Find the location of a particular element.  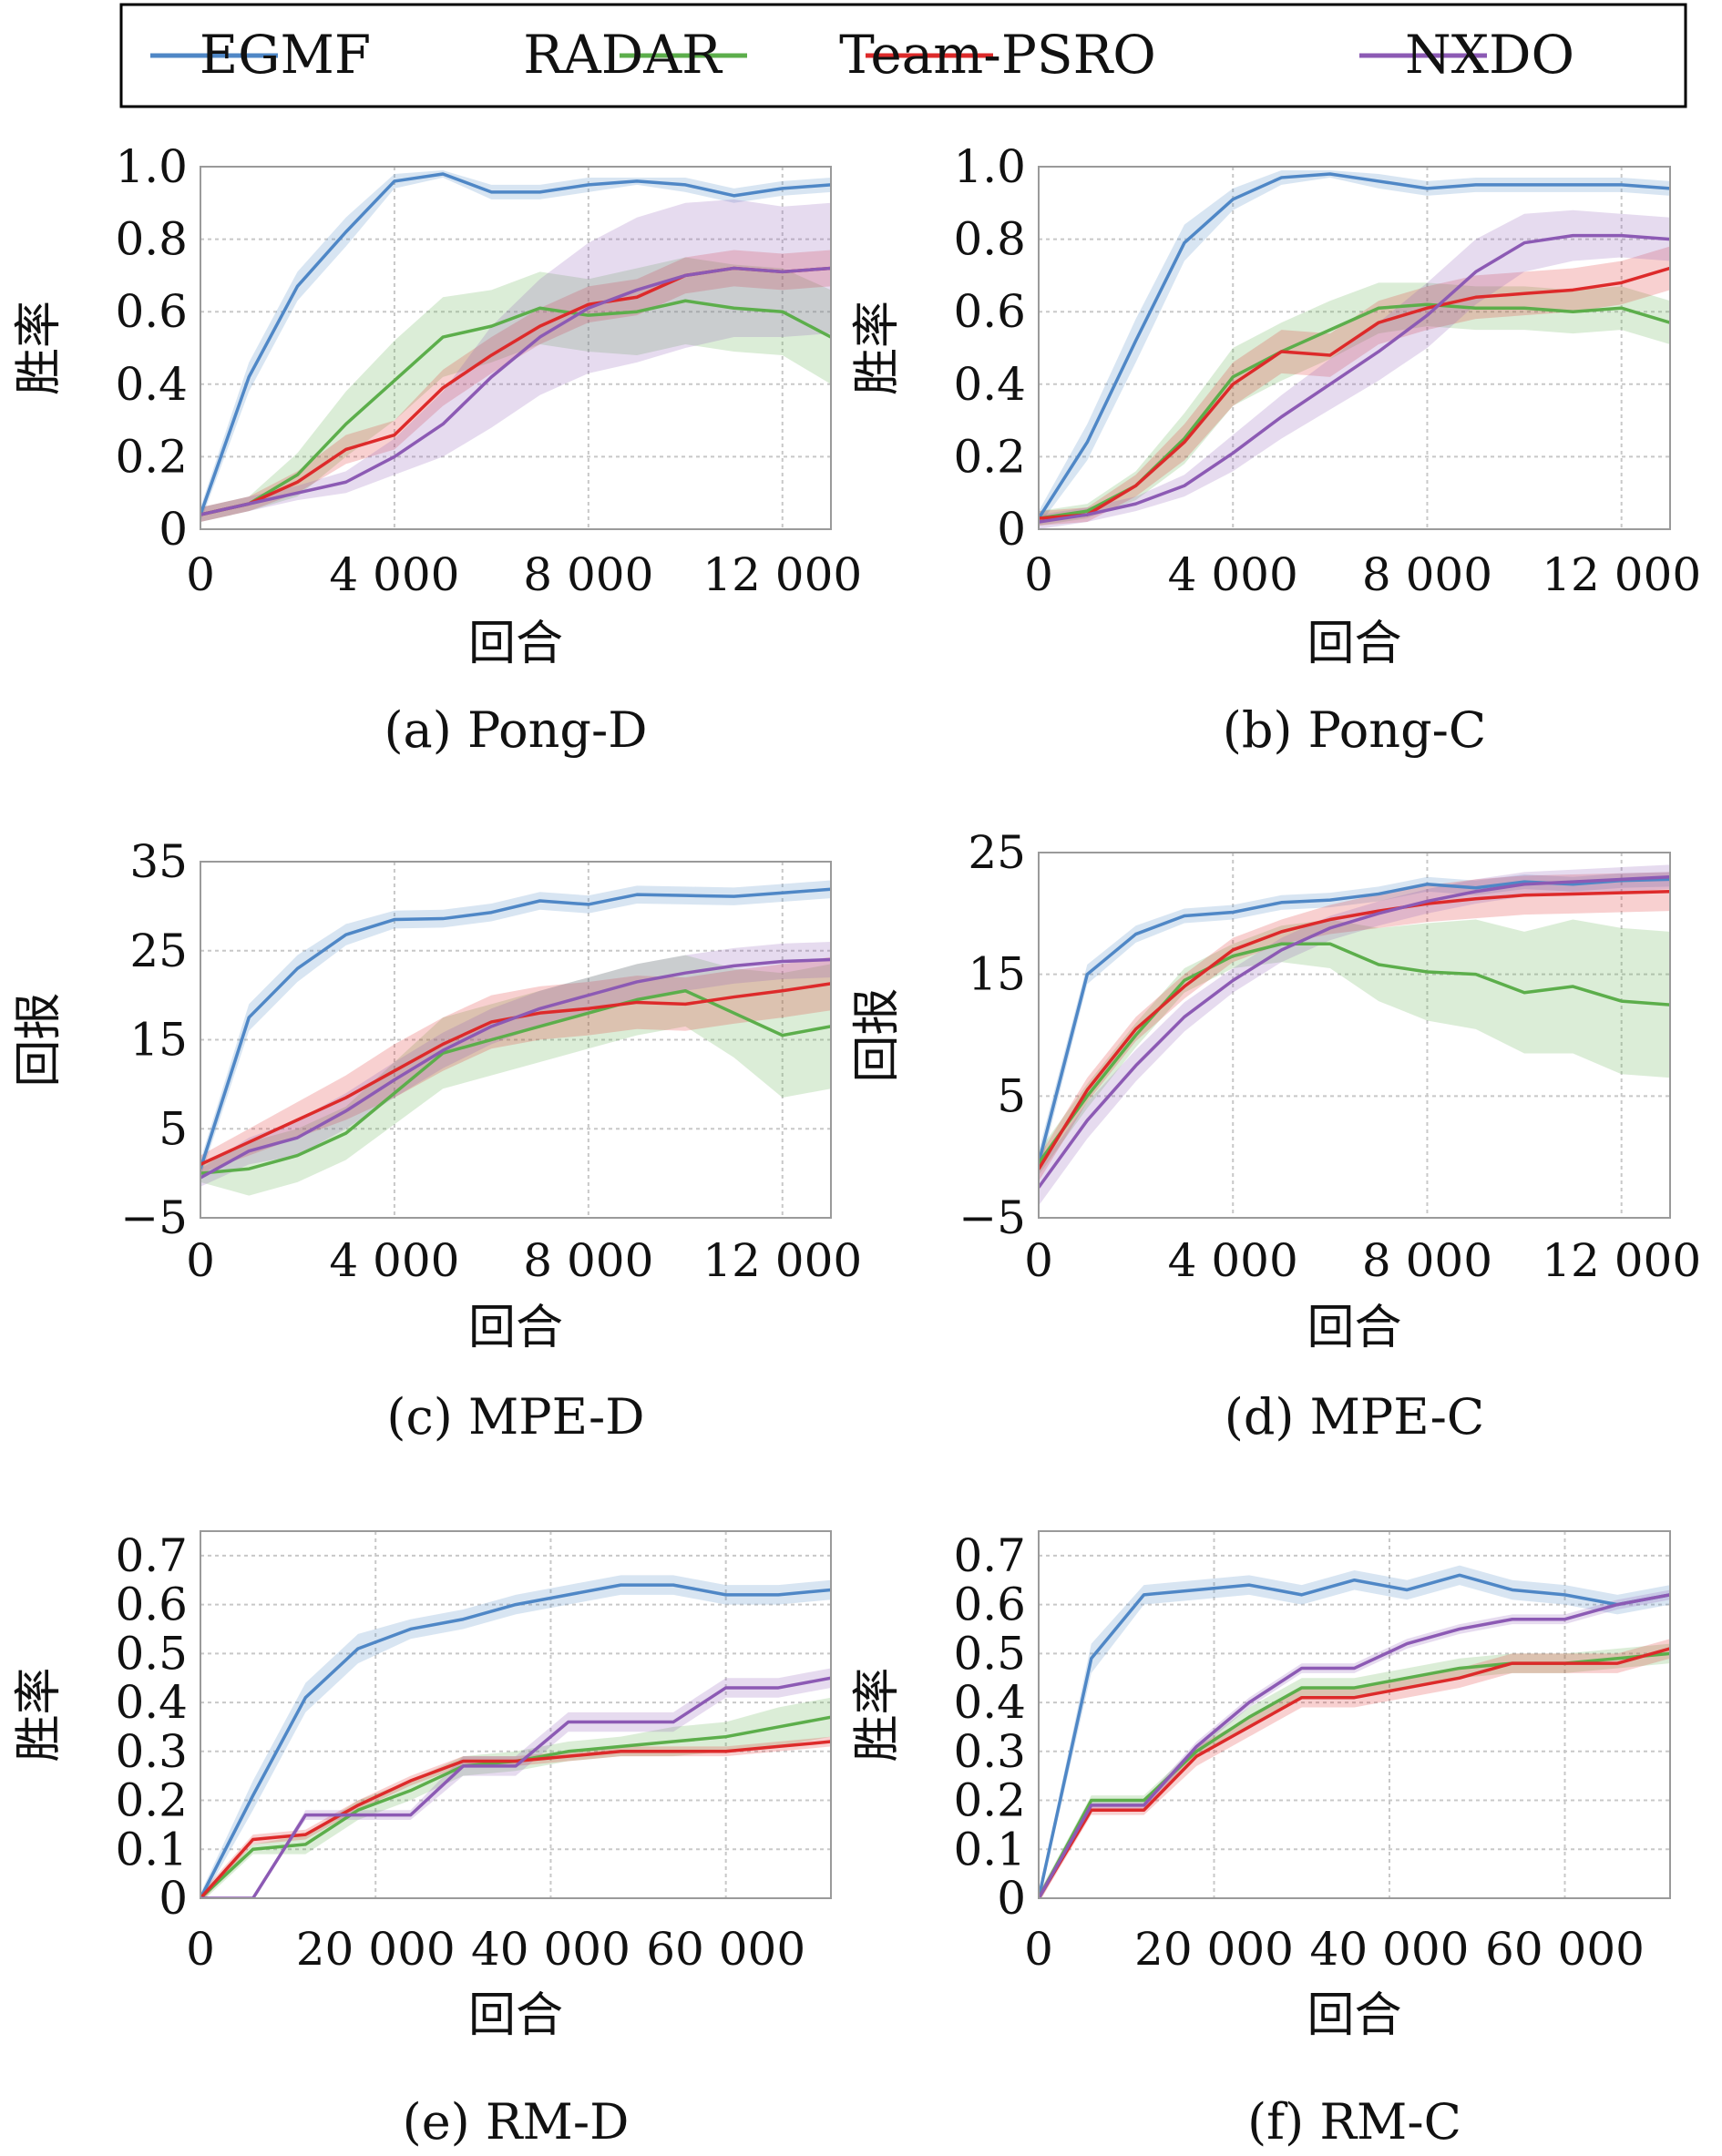

y-axis-label: 回报 is located at coordinates (40, 1039).